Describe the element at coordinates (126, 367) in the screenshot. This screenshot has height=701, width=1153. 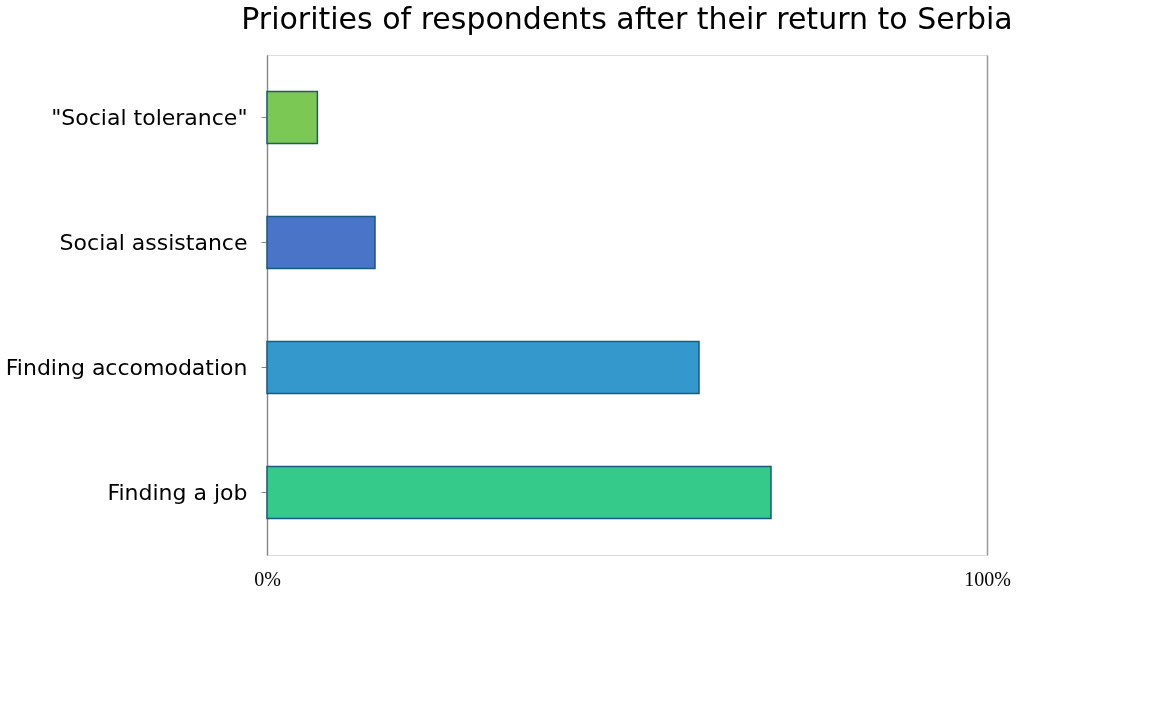
I see `y-tick-label: Finding accomodation` at that location.